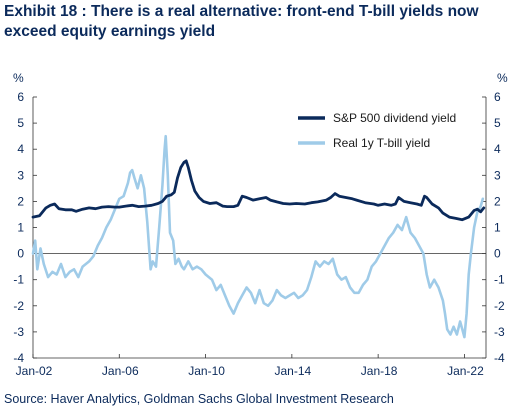 This screenshot has width=518, height=413. What do you see at coordinates (499, 306) in the screenshot?
I see `right-y-tick-label: -2` at bounding box center [499, 306].